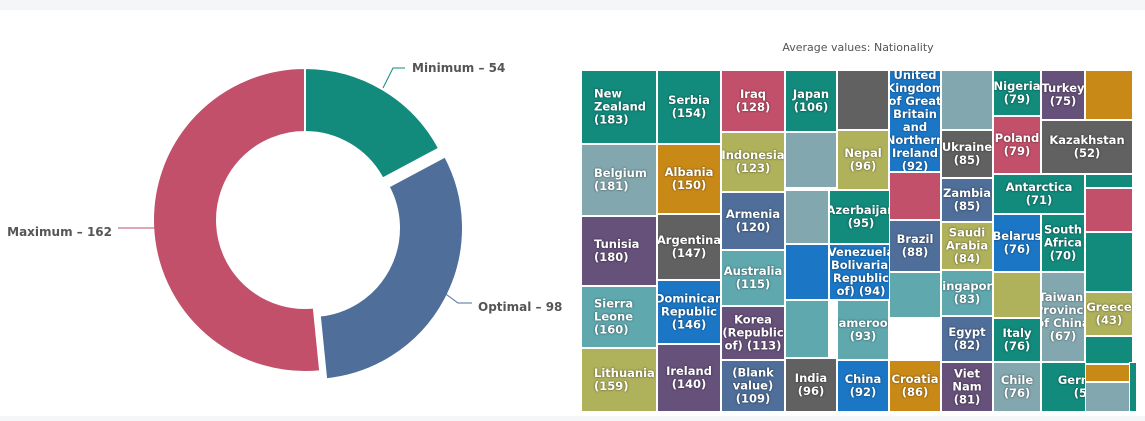  Describe the element at coordinates (753, 386) in the screenshot. I see `treemap-cell: (Blank value) (109)` at that location.